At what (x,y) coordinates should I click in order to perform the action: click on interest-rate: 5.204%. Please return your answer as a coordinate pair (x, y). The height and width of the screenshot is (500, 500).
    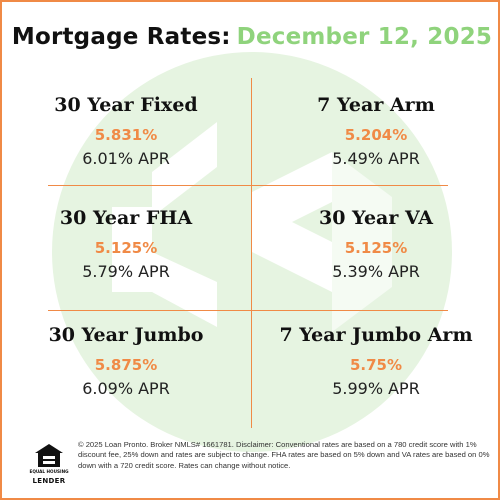
    Looking at the image, I should click on (376, 135).